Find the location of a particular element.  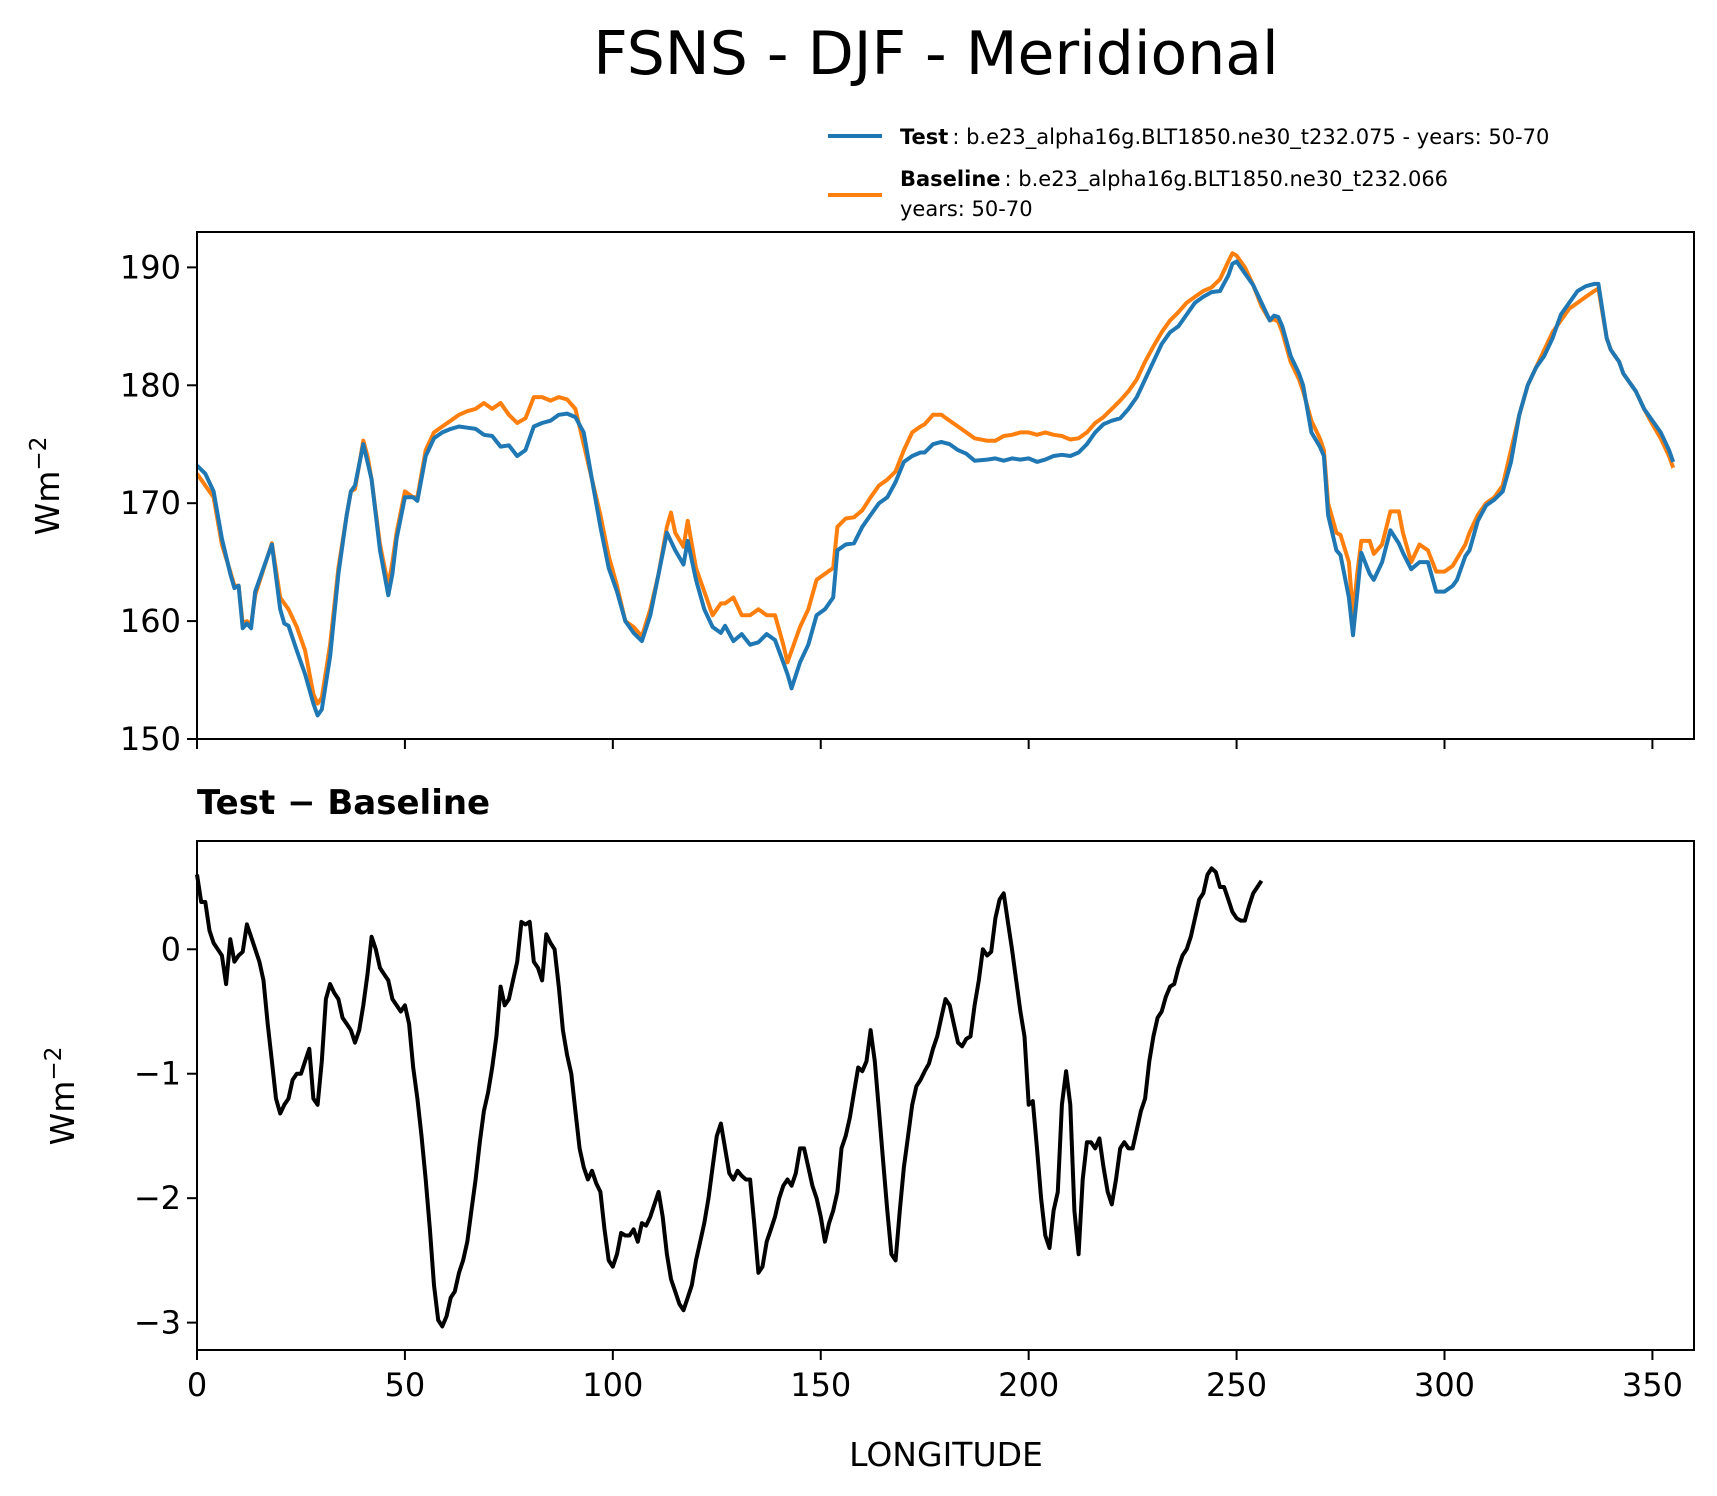

bottom-xtick-label: 300 is located at coordinates (1444, 1385).